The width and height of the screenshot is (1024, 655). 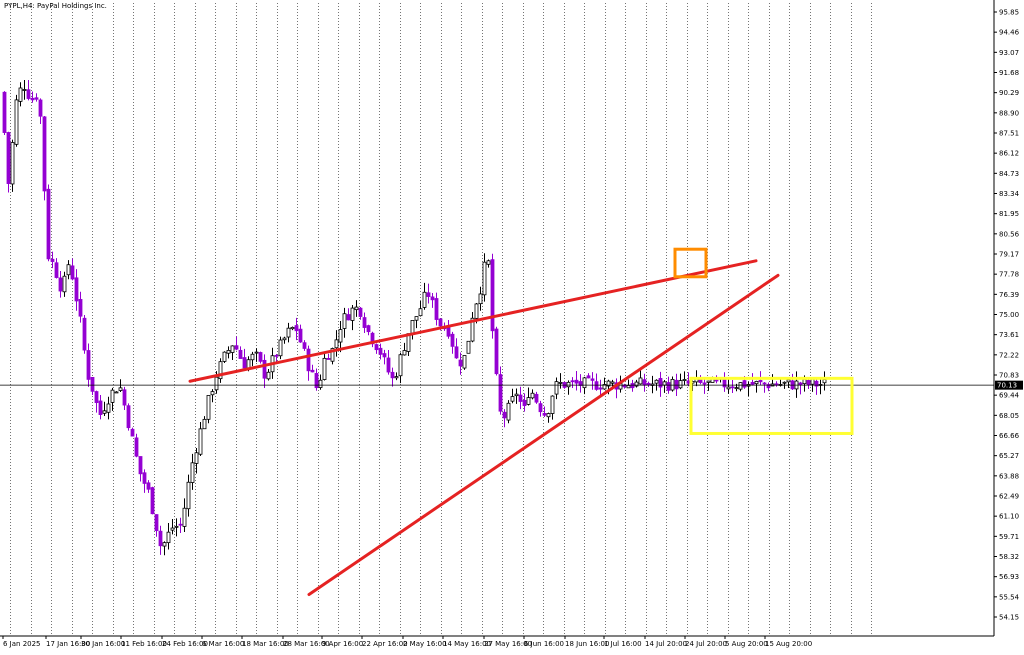 What do you see at coordinates (223, 644) in the screenshot?
I see `time-tick-label: 6 Mar 16:00` at bounding box center [223, 644].